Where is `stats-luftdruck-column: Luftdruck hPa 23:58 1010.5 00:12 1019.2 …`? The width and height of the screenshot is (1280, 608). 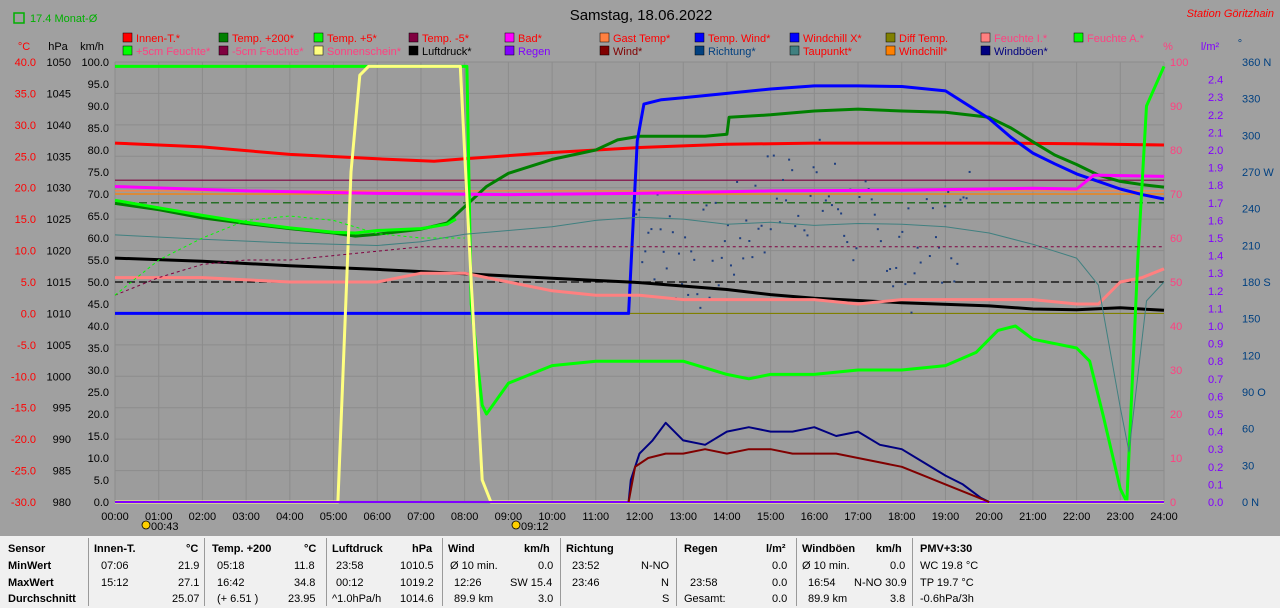 stats-luftdruck-column: Luftdruck hPa 23:58 1010.5 00:12 1019.2 … is located at coordinates (386, 572).